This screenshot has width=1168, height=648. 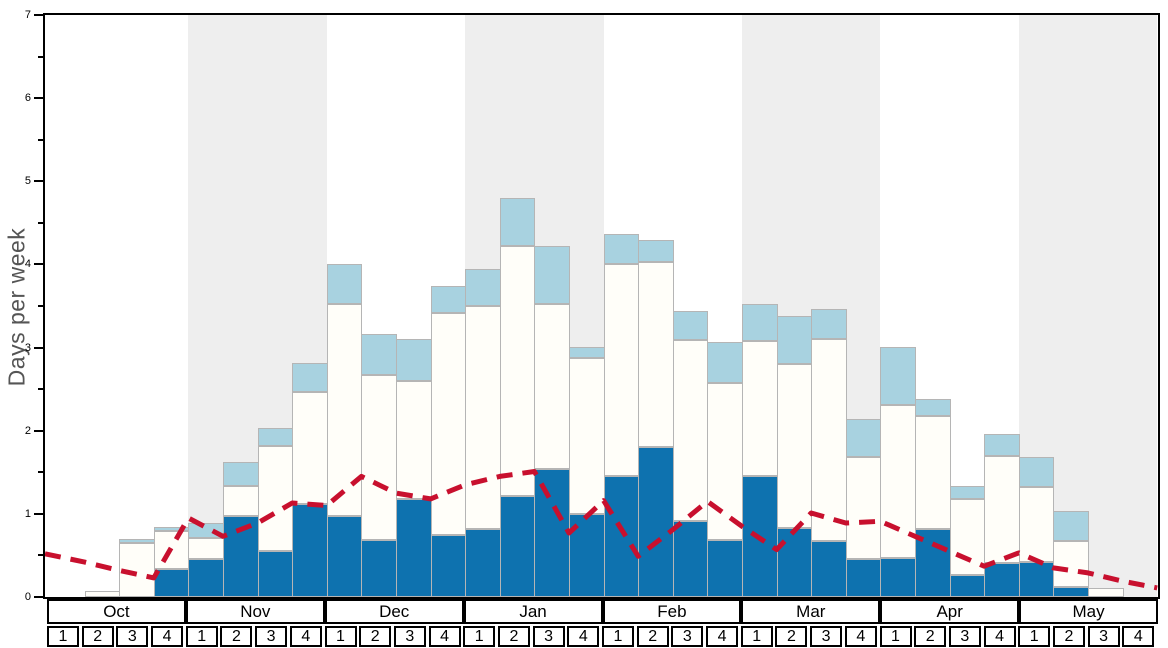 I want to click on y-axis-tick-label: 1, so click(x=27, y=513).